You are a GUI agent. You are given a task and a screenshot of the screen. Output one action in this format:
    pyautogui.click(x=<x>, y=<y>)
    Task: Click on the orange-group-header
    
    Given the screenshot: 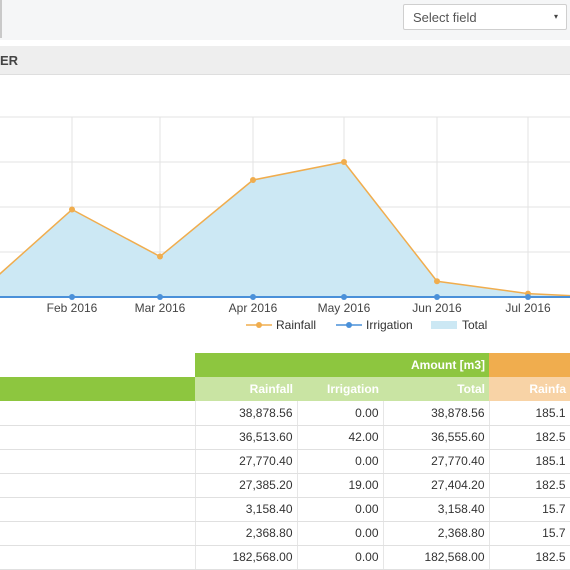 What is the action you would take?
    pyautogui.click(x=529, y=365)
    